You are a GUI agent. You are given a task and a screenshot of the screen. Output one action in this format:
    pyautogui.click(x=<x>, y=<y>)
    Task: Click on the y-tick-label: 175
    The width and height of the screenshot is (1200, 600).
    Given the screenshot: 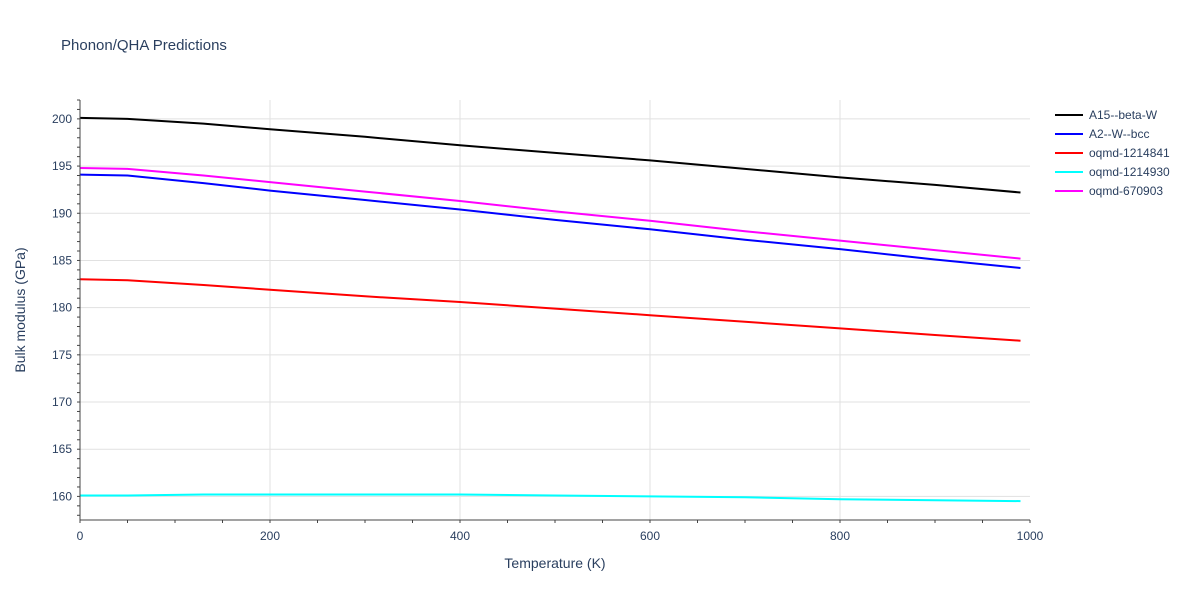 What is the action you would take?
    pyautogui.click(x=62, y=355)
    